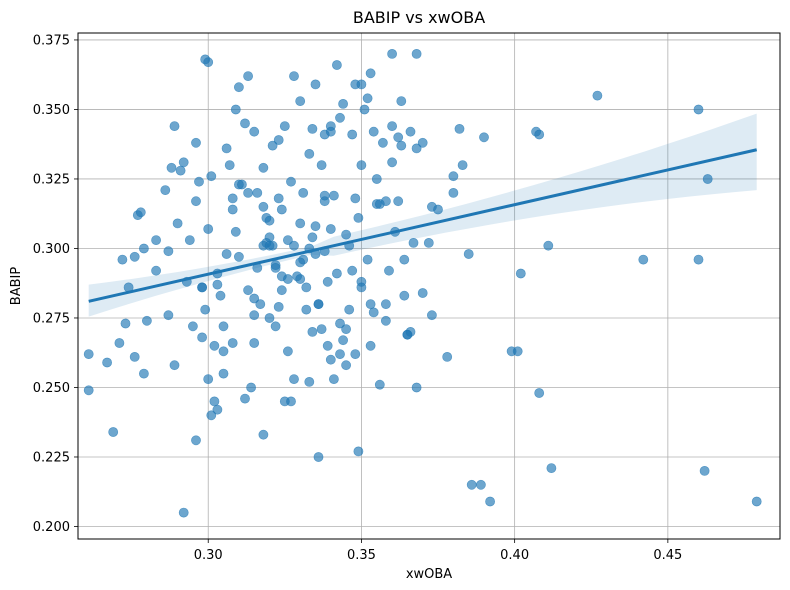 The width and height of the screenshot is (790, 590). Describe the element at coordinates (667, 555) in the screenshot. I see `x-tick-label: 0.45` at that location.